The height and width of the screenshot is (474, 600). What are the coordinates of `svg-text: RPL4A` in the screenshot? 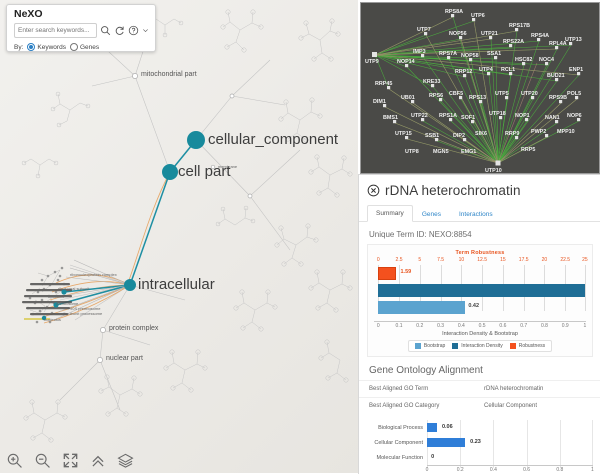 It's located at (558, 44).